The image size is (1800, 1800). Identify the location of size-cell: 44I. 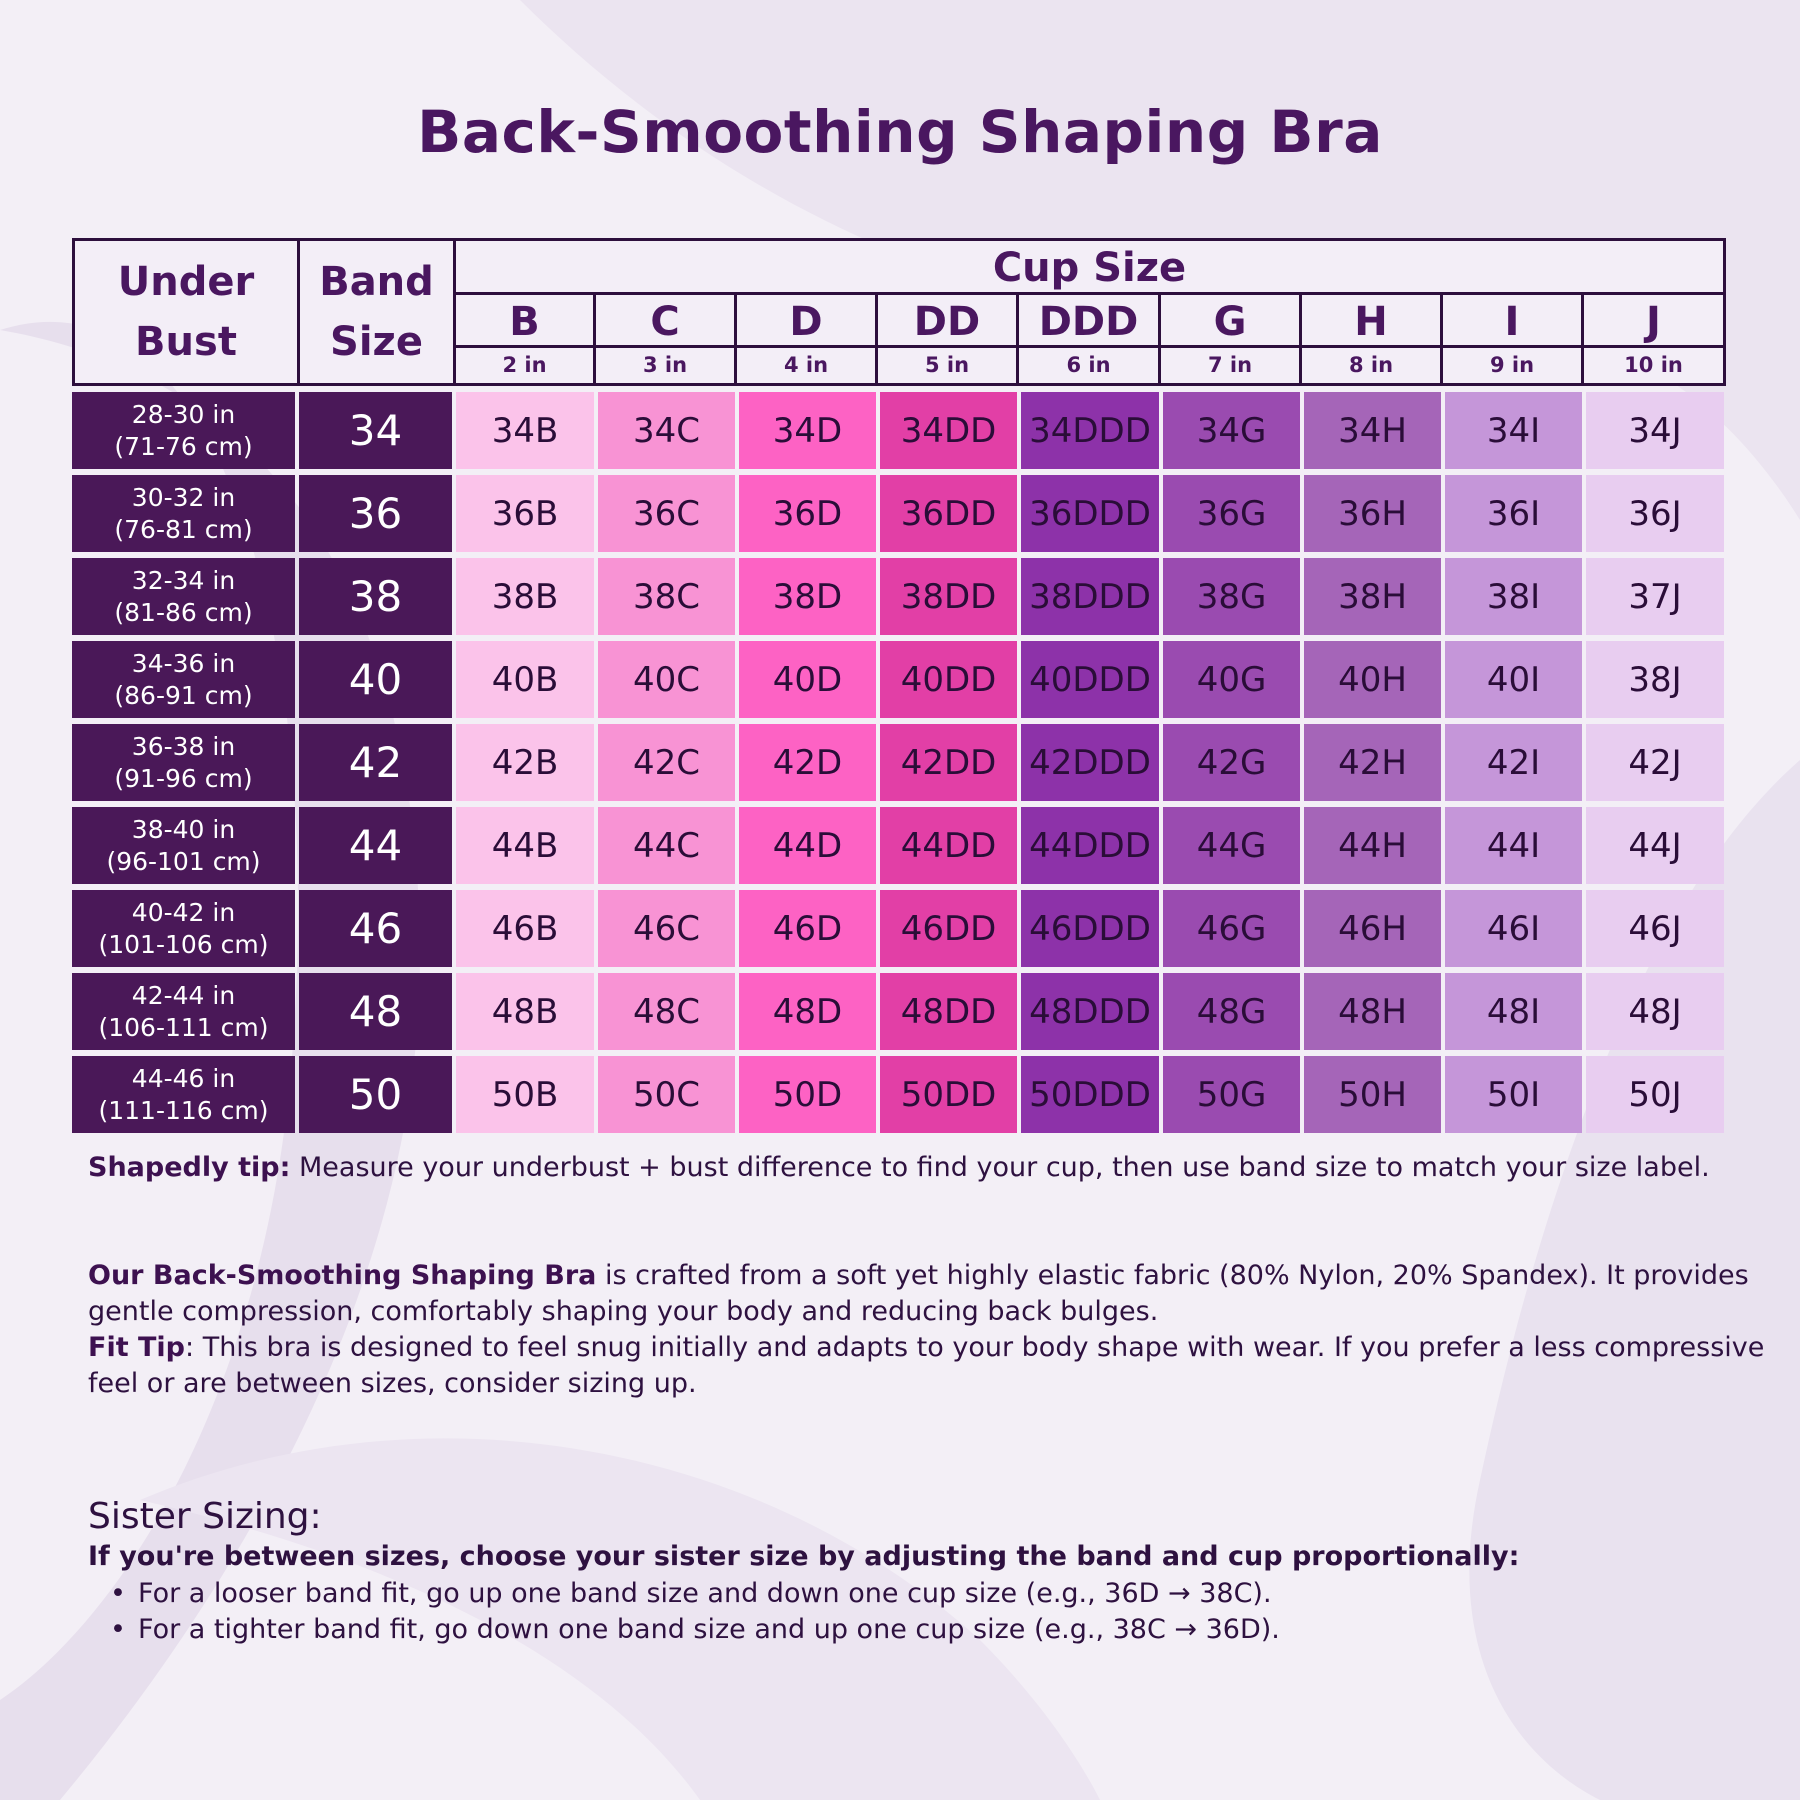
(1513, 845).